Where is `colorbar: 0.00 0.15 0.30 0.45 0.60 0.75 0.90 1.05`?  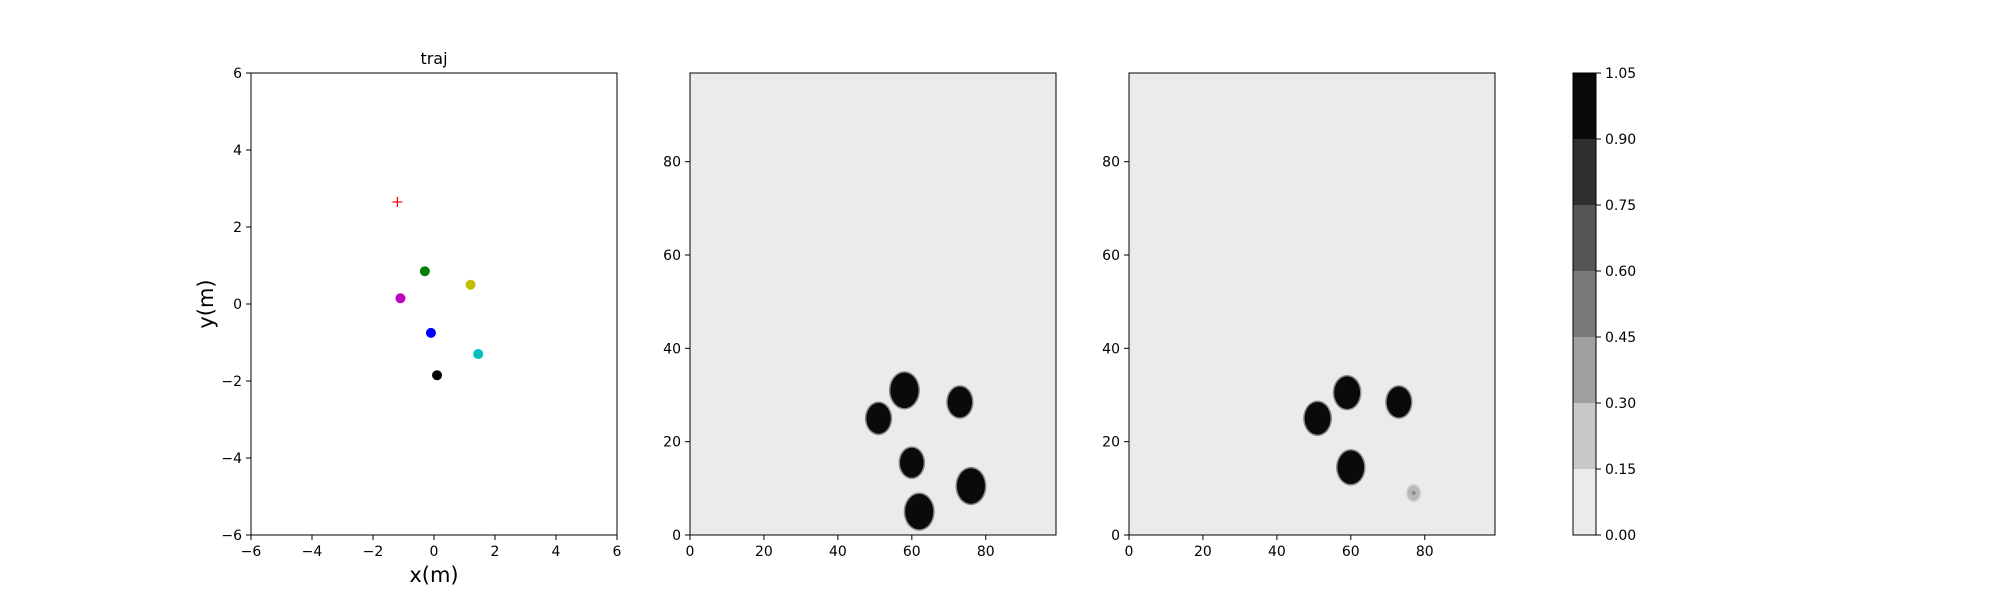
colorbar: 0.00 0.15 0.30 0.45 0.60 0.75 0.90 1.05 is located at coordinates (1604, 305).